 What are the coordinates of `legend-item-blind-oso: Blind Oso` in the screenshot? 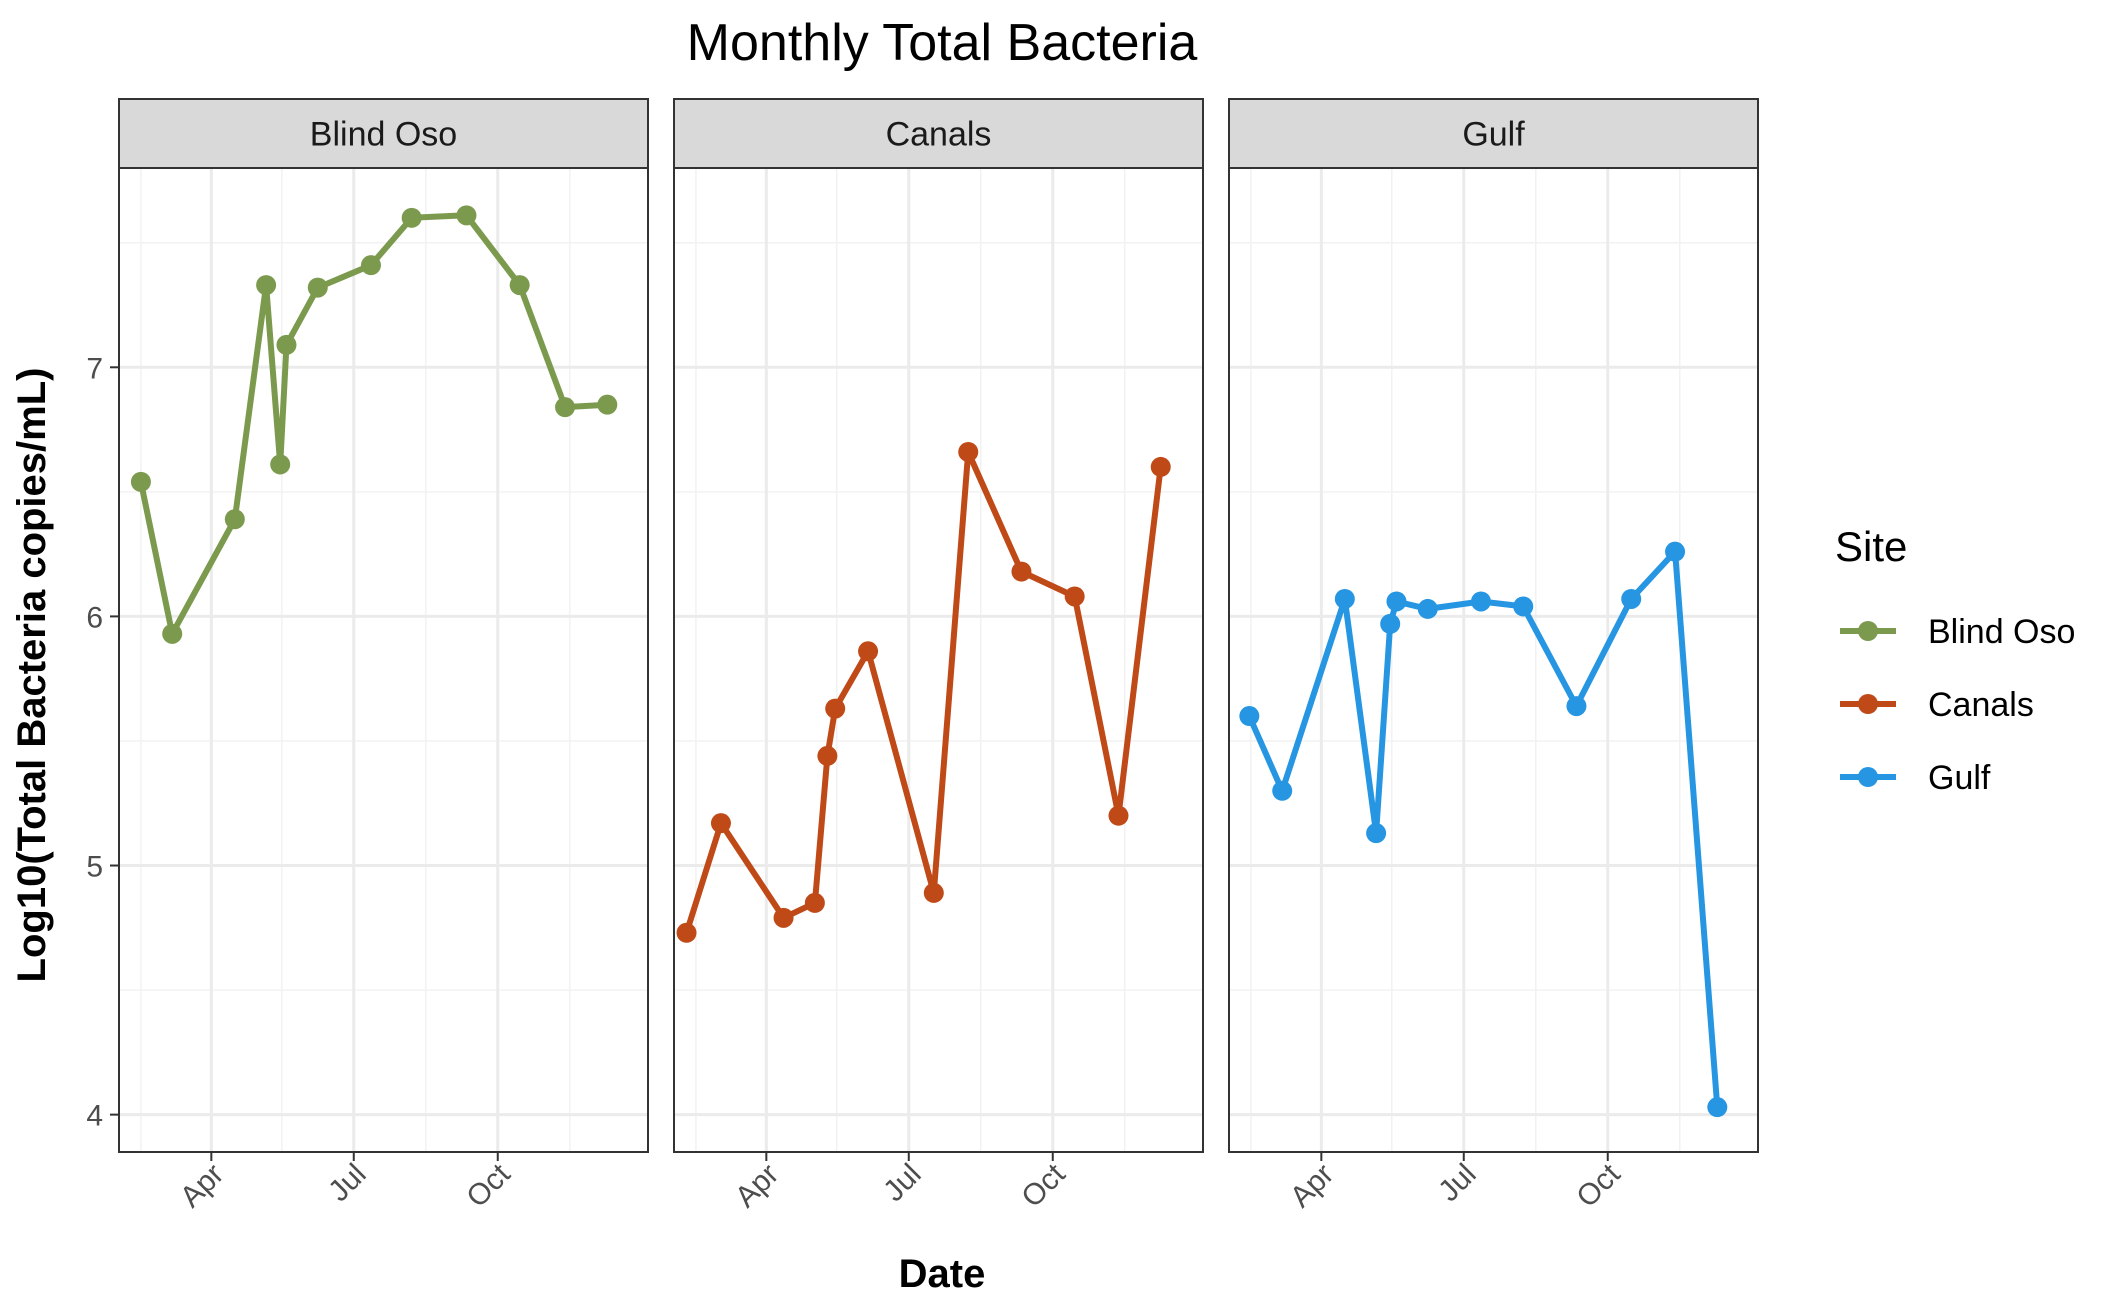 It's located at (1957, 632).